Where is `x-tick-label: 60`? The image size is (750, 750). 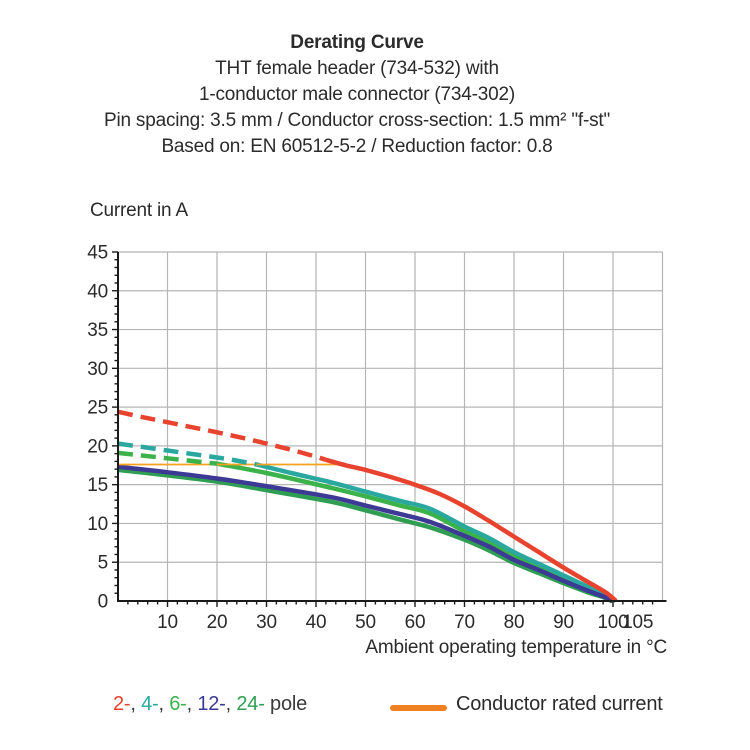
x-tick-label: 60 is located at coordinates (415, 622).